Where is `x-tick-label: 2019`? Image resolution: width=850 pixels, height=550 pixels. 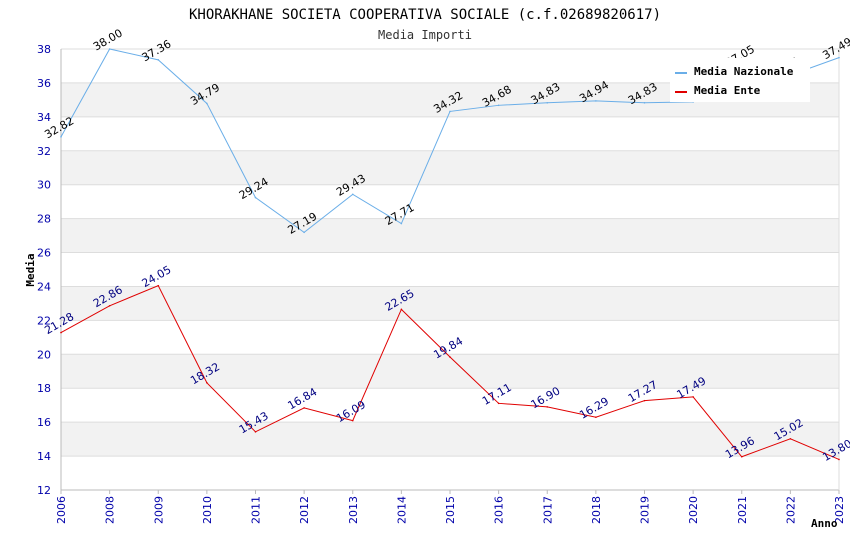
x-tick-label: 2019 is located at coordinates (645, 510).